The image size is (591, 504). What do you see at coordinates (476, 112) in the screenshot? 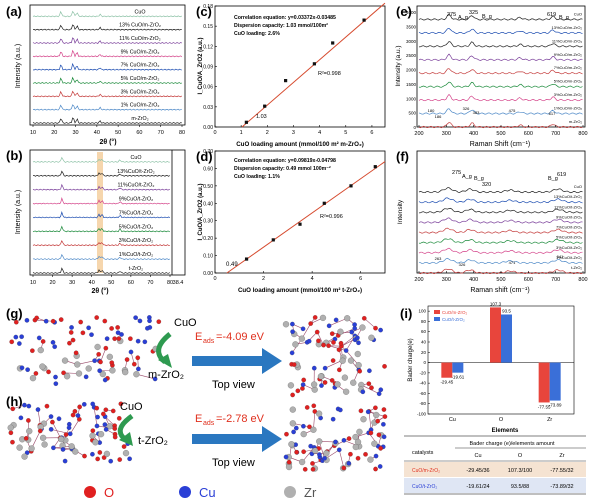
I see `raman-bottom-peak-label: 383` at bounding box center [476, 112].